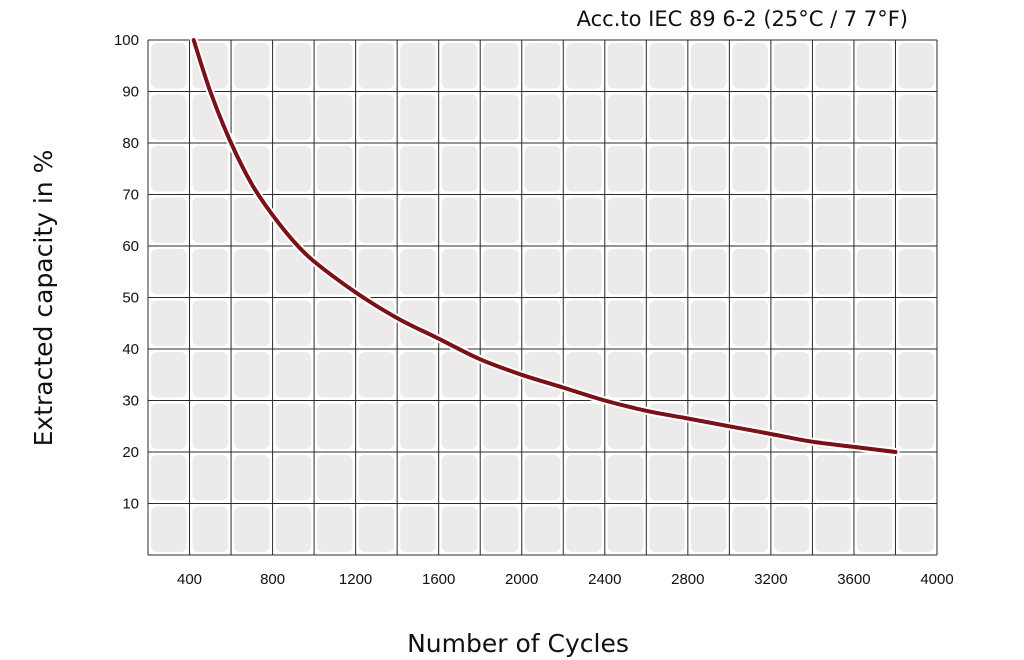 The width and height of the screenshot is (1024, 660). I want to click on x-tick-label: 2000, so click(521, 579).